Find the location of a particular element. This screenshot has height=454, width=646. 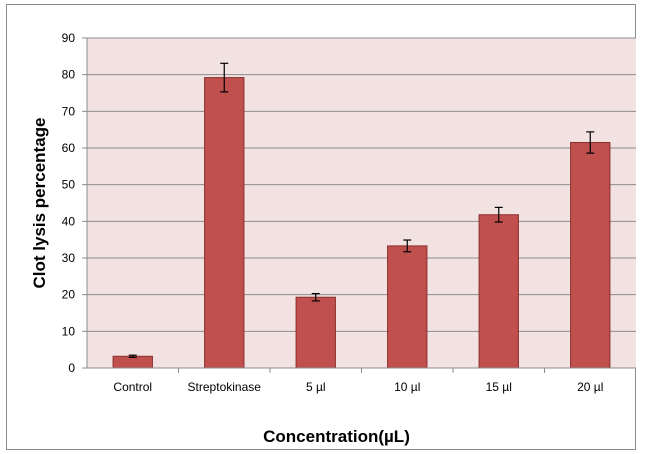

y-tick-label: 60 is located at coordinates (69, 148).